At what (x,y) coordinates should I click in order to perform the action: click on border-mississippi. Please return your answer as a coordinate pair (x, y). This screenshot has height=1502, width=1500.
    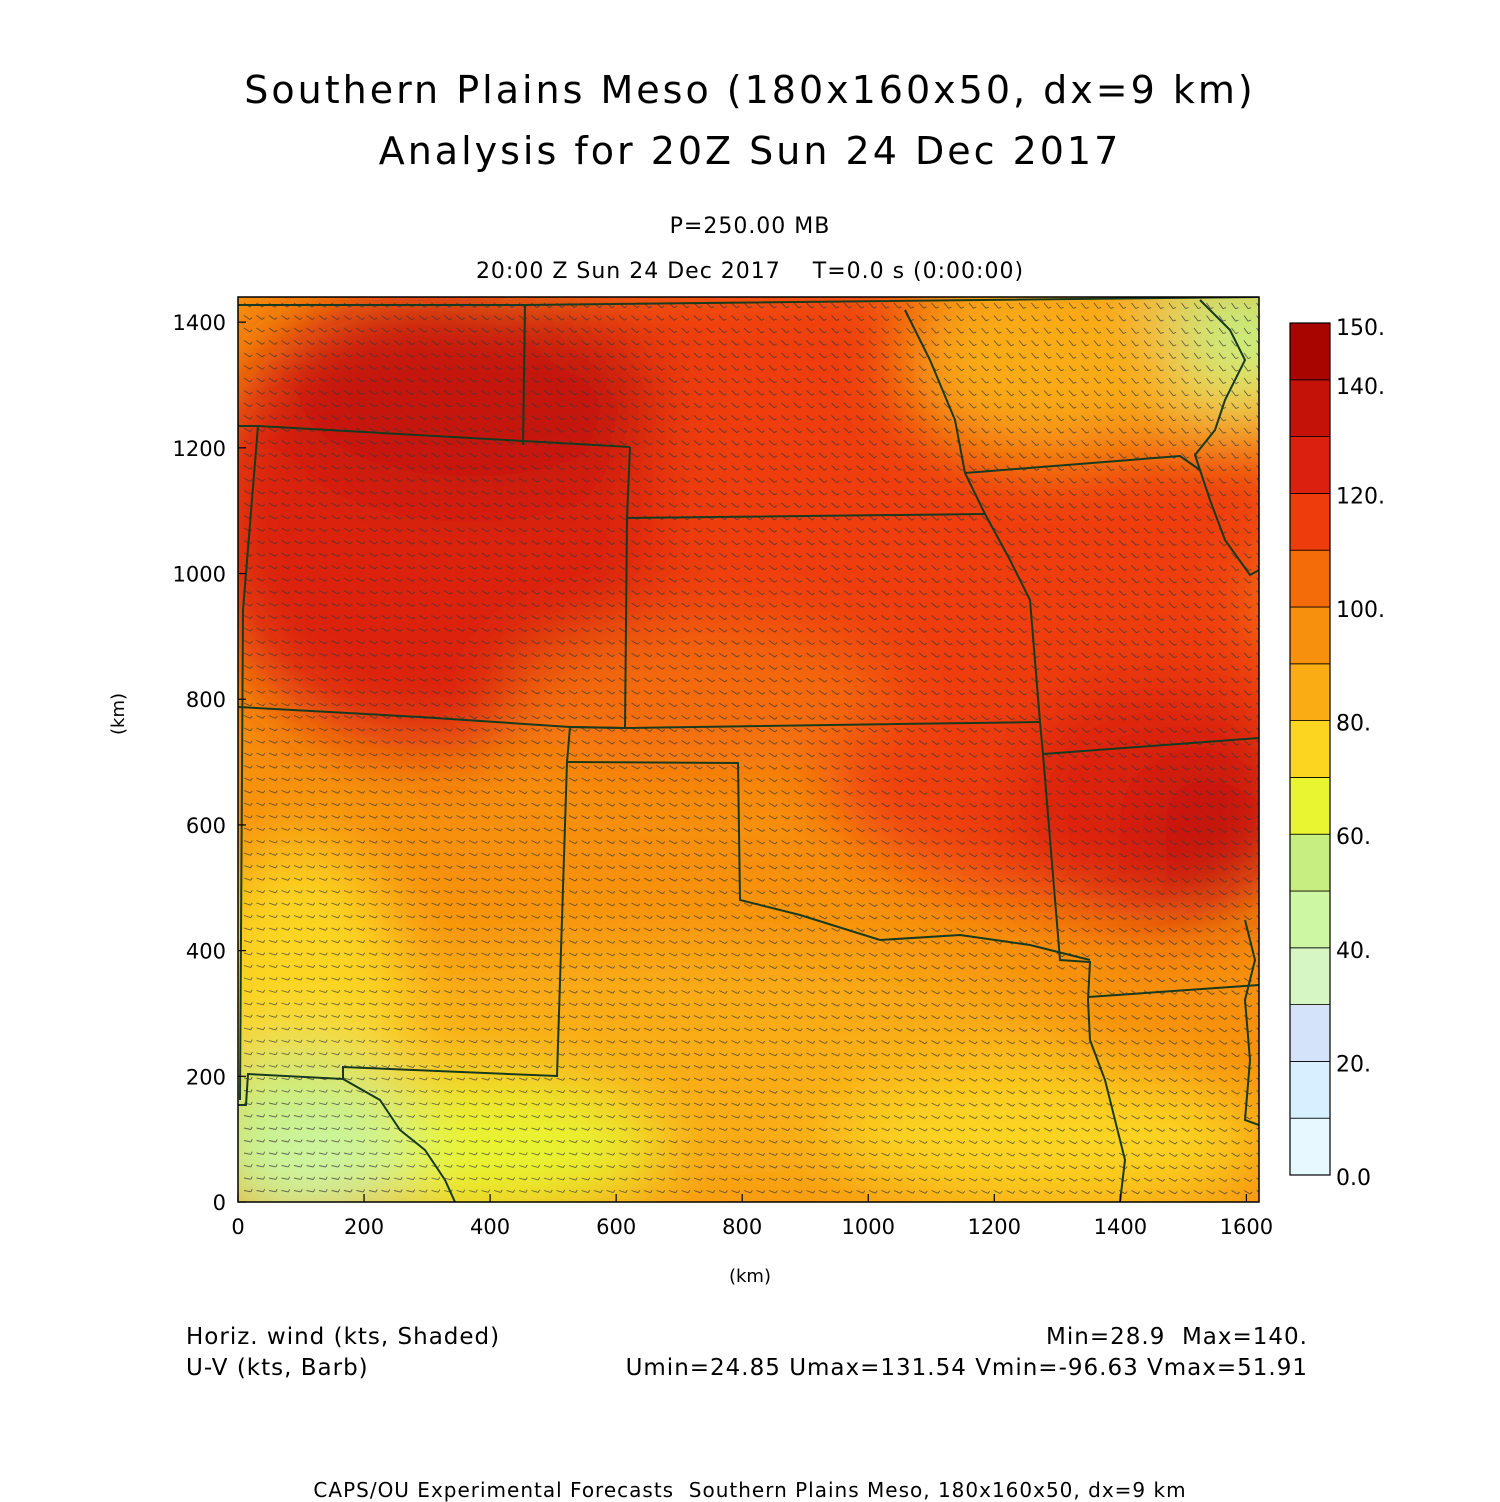
    Looking at the image, I should click on (1226, 438).